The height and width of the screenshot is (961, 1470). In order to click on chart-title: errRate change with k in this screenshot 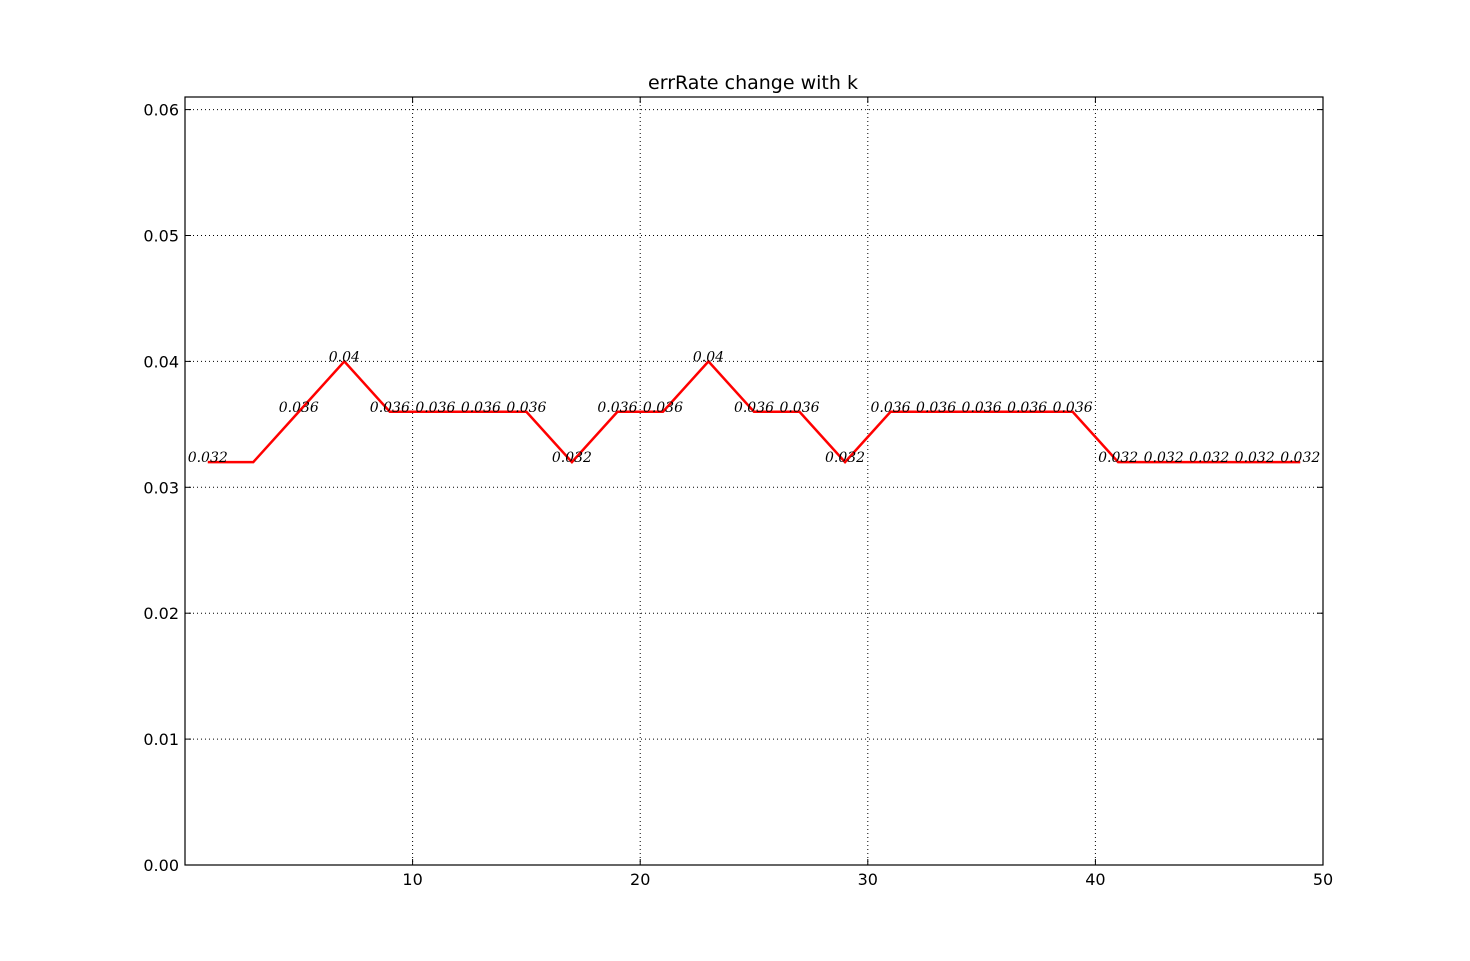, I will do `click(753, 83)`.